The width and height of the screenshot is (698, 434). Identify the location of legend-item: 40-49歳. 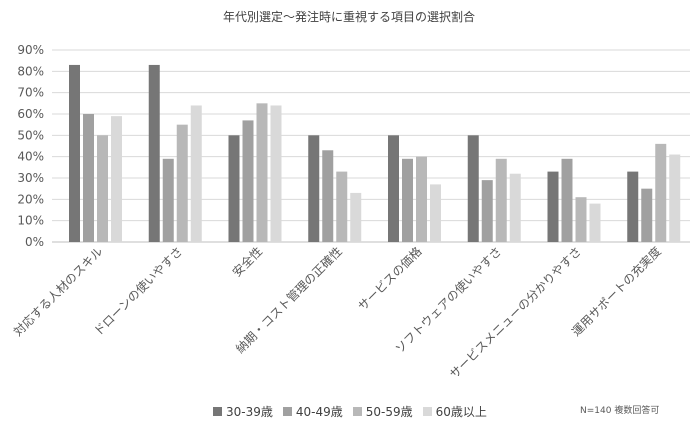
(312, 411).